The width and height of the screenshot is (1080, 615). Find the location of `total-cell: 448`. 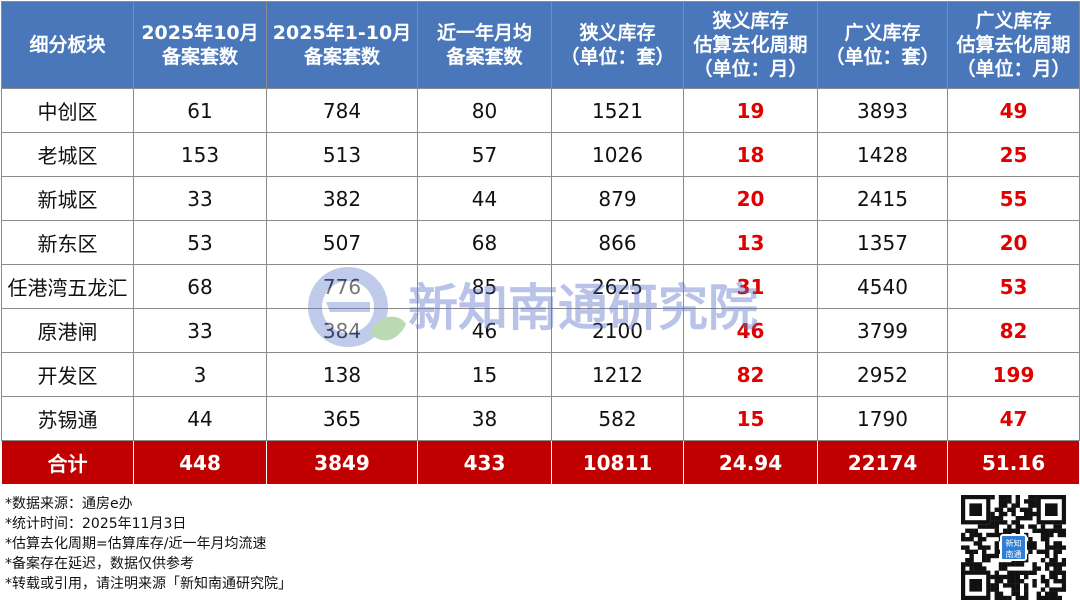

total-cell: 448 is located at coordinates (200, 462).